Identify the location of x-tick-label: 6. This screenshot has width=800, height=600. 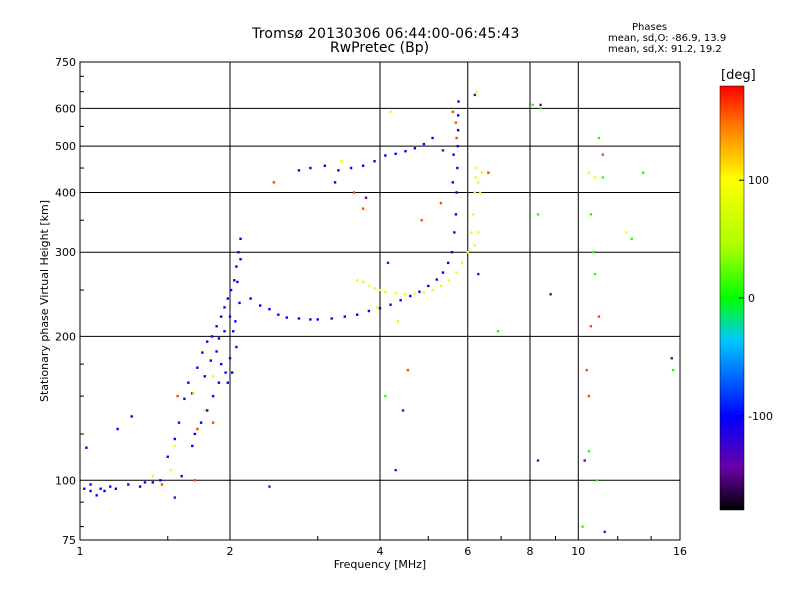
(467, 551).